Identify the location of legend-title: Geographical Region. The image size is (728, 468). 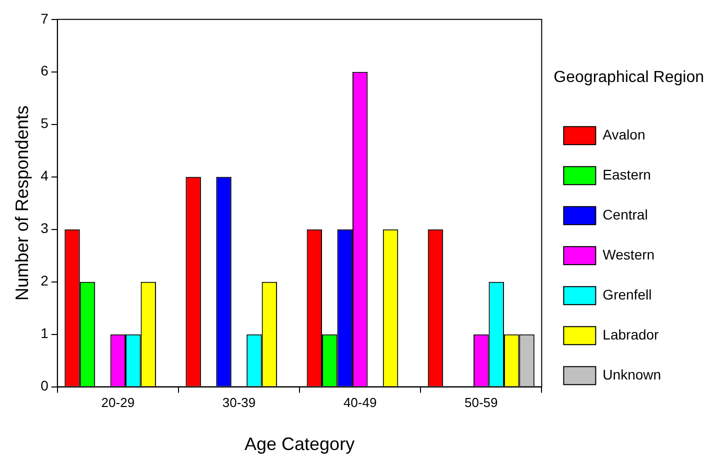
(629, 77).